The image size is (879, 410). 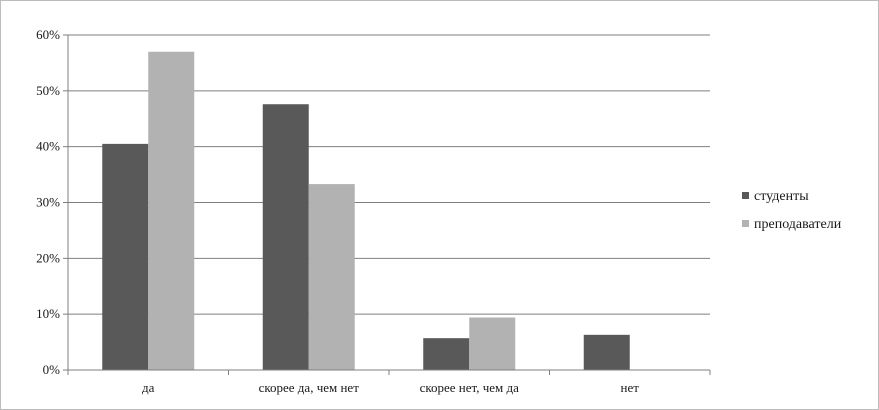 I want to click on x-tick-label: нет, so click(x=630, y=387).